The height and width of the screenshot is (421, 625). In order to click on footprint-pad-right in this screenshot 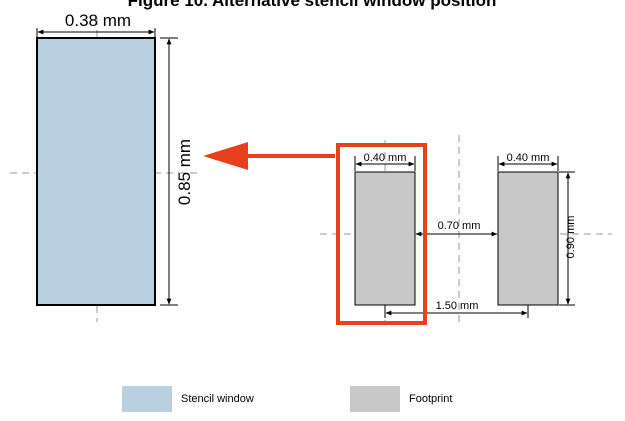, I will do `click(528, 238)`.